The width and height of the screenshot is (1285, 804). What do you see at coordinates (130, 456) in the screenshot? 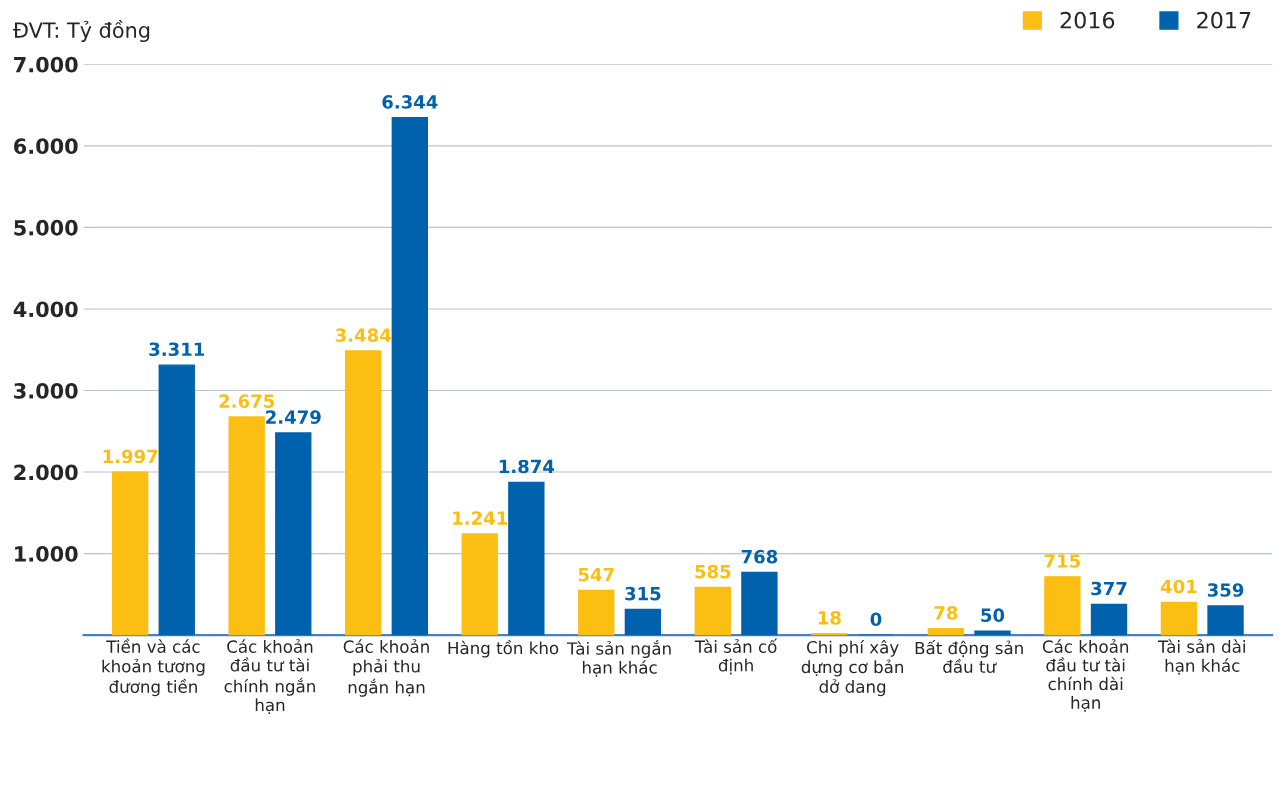
I see `data-label: 1.997` at bounding box center [130, 456].